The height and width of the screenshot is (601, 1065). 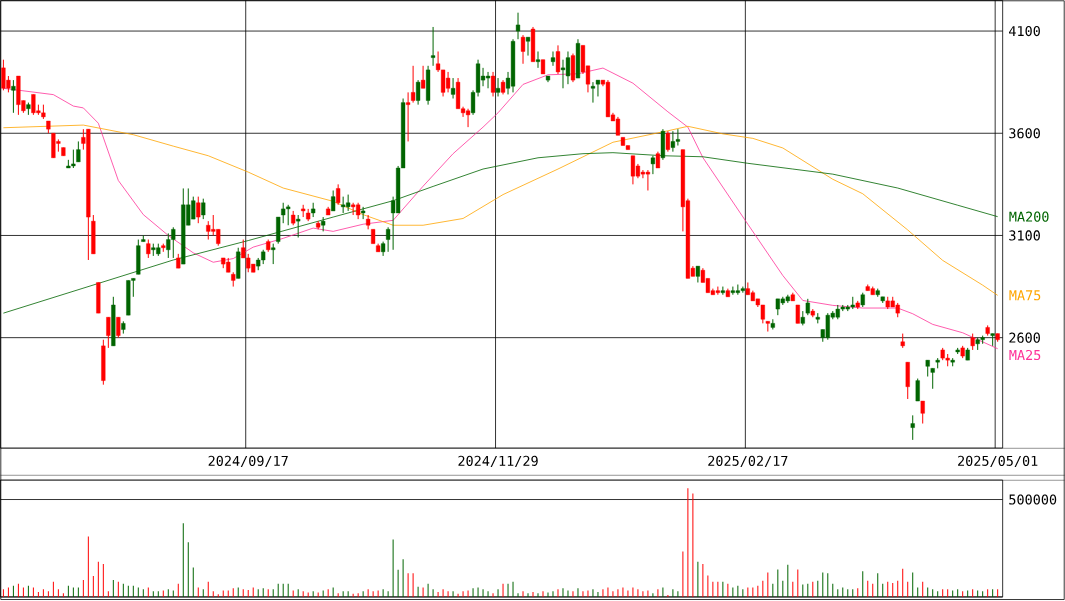 What do you see at coordinates (1025, 354) in the screenshot?
I see `series-label: MA25` at bounding box center [1025, 354].